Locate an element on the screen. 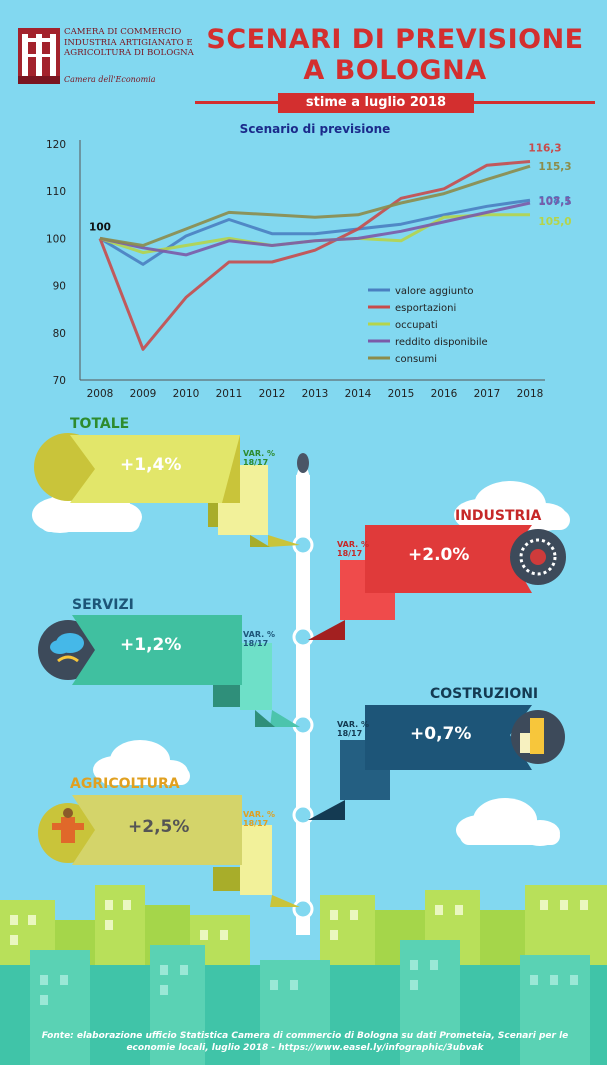 The image size is (607, 1065). title-line-1: SCENARI DI PREVISIONE is located at coordinates (395, 39).